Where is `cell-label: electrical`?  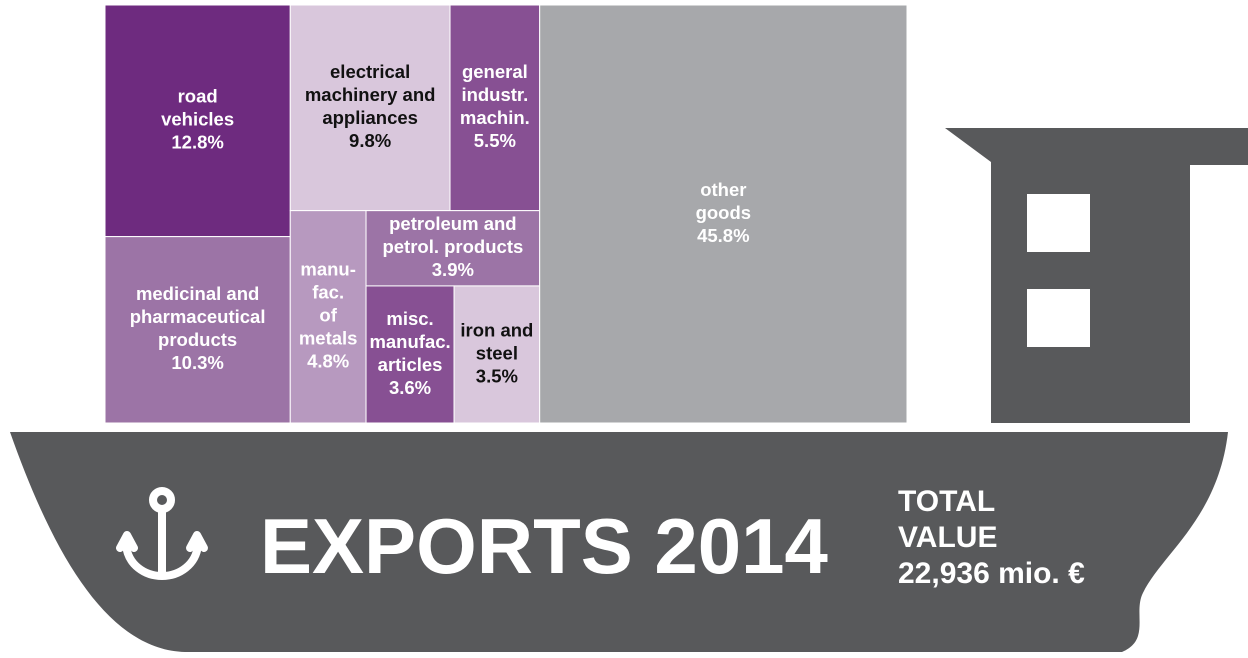
cell-label: electrical is located at coordinates (370, 71).